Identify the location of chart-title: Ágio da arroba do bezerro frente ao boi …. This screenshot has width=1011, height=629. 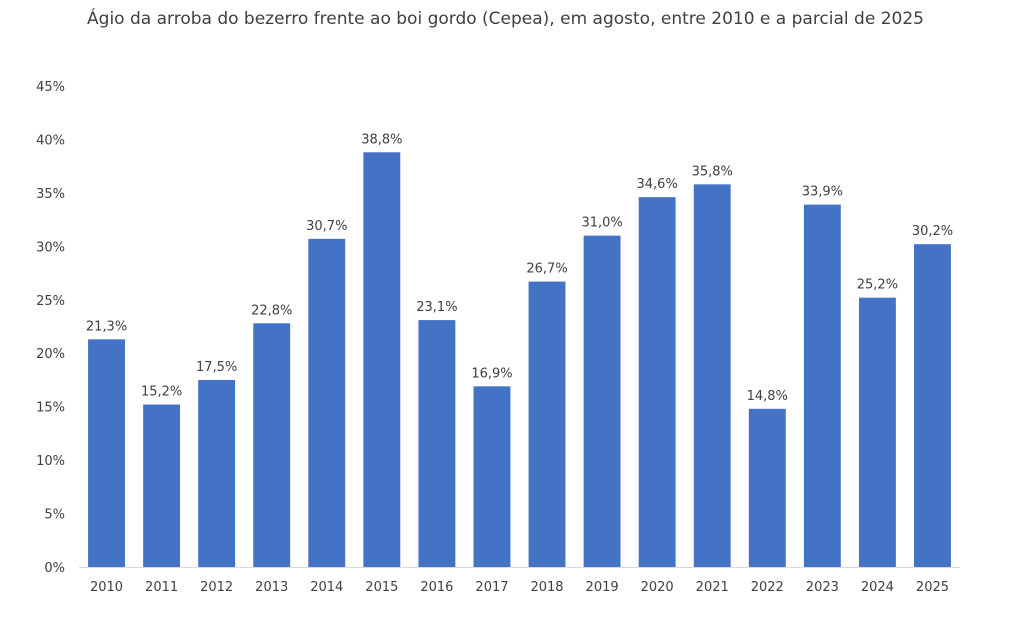
(505, 19).